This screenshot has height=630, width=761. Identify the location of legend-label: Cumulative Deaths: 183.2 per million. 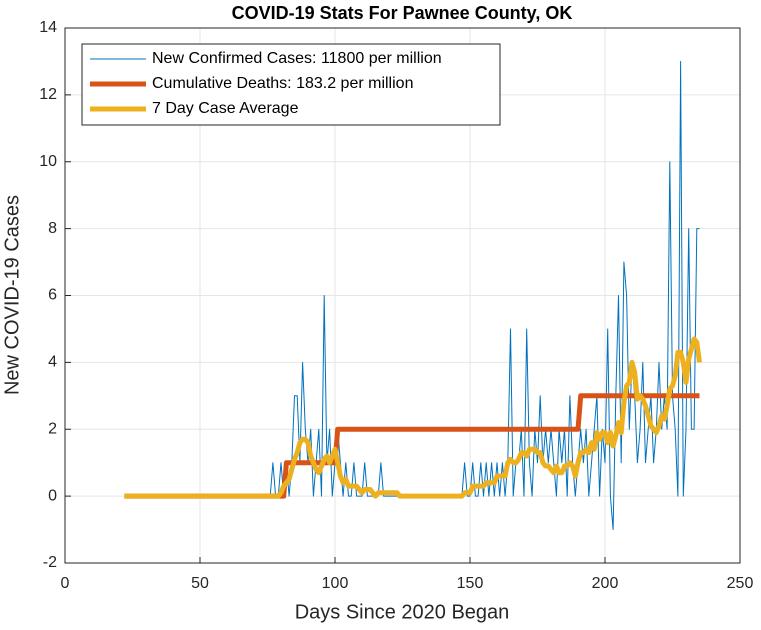
(282, 83).